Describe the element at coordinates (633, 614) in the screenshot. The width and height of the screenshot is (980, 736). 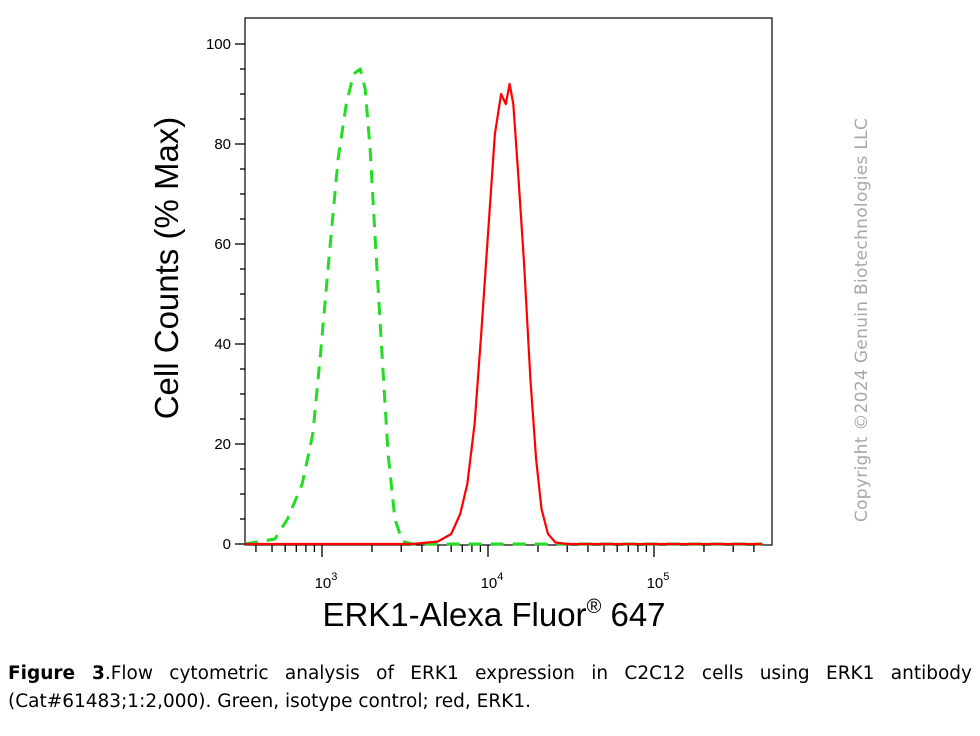
I see `x-axis-label-suffix: 647` at that location.